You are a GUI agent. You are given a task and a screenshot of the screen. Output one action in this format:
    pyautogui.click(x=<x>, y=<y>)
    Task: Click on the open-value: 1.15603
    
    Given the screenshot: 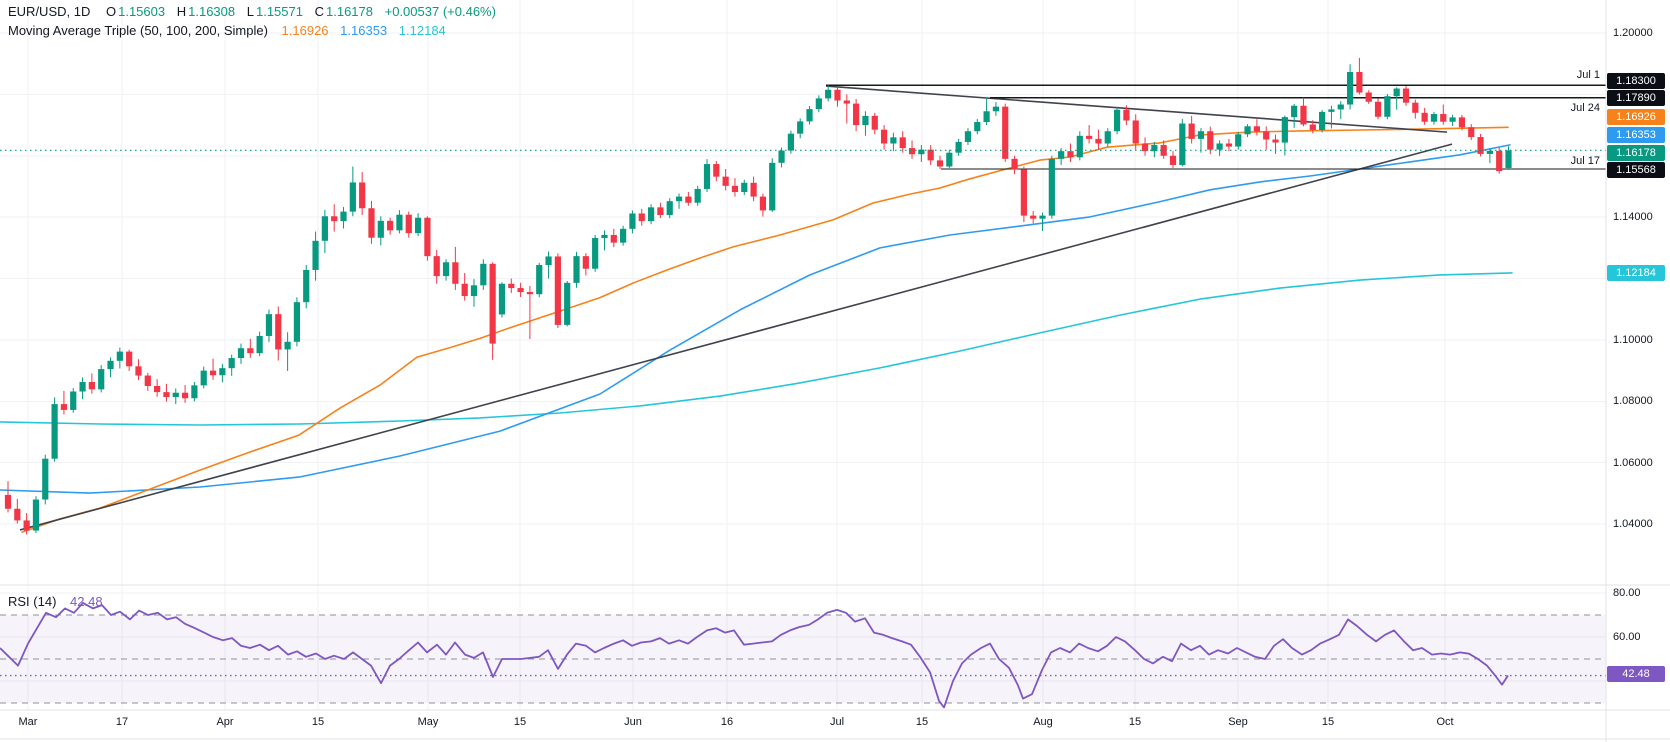 What is the action you would take?
    pyautogui.click(x=142, y=11)
    